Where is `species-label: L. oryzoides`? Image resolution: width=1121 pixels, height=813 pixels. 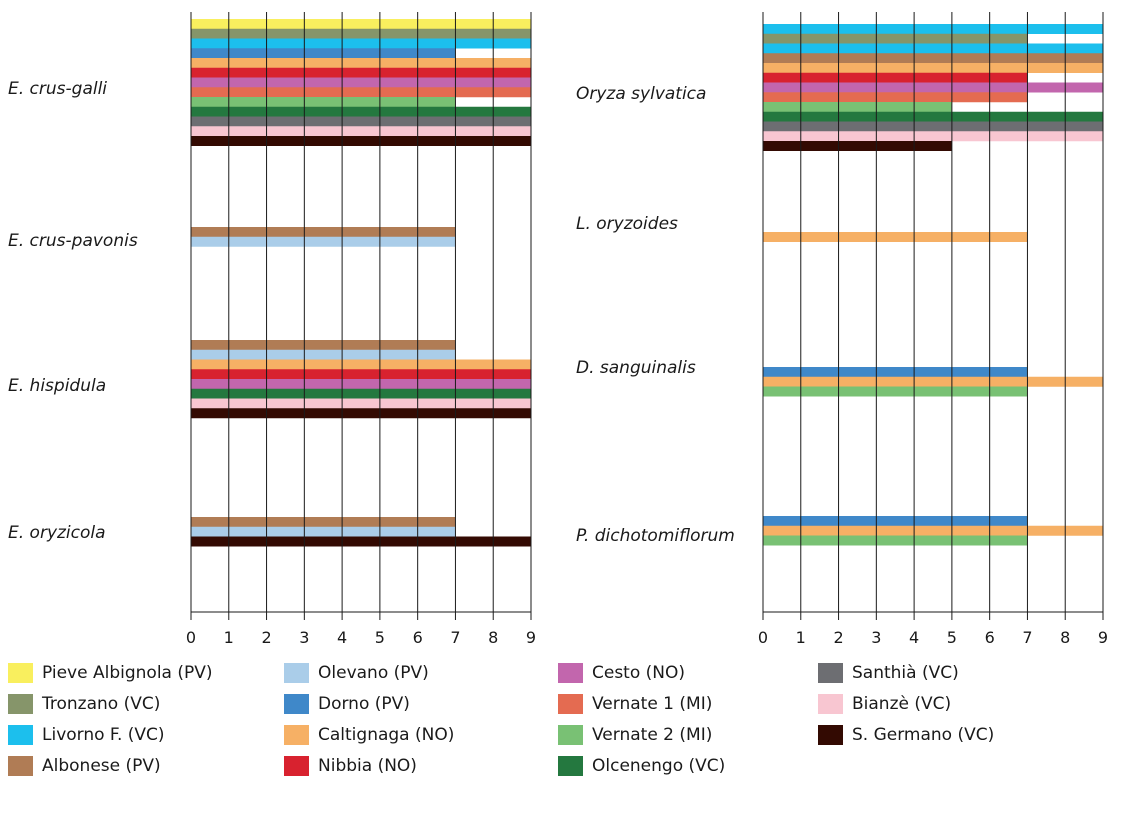
species-label: L. oryzoides is located at coordinates (627, 224).